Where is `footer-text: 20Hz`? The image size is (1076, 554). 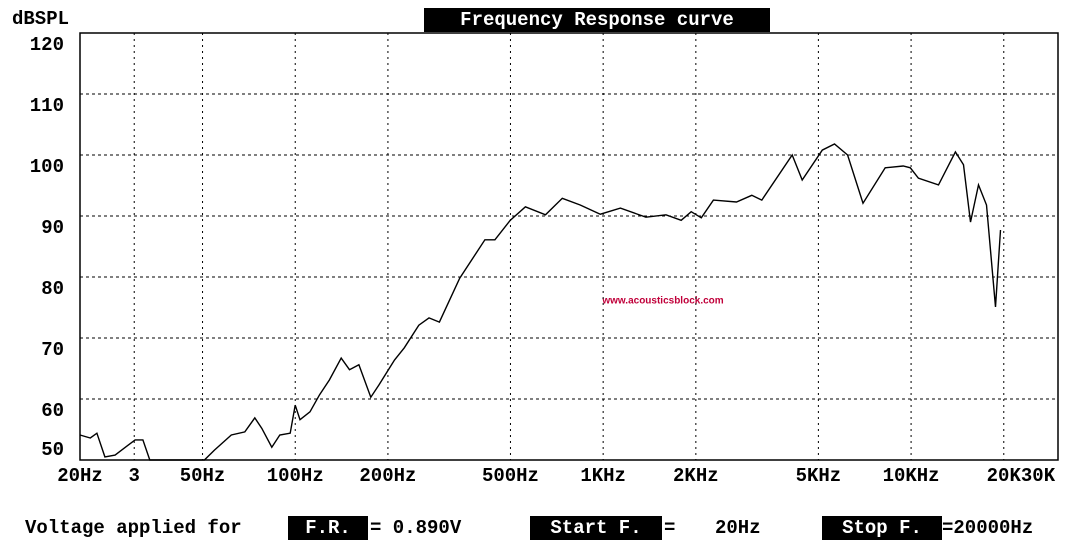 footer-text: 20Hz is located at coordinates (738, 528).